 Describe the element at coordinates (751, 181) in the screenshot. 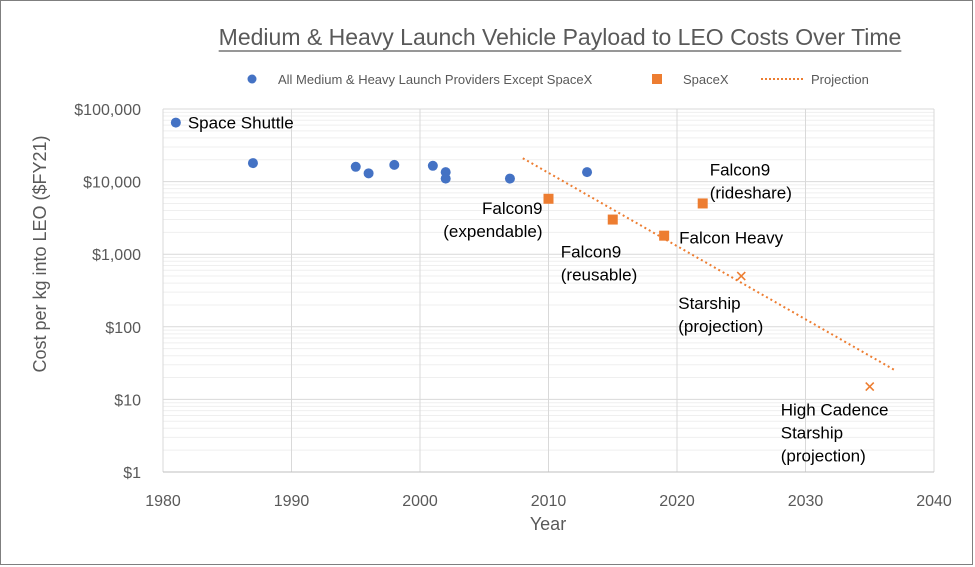

I see `annotation-falcon9-rideshare: Falcon9 (rideshare)` at that location.